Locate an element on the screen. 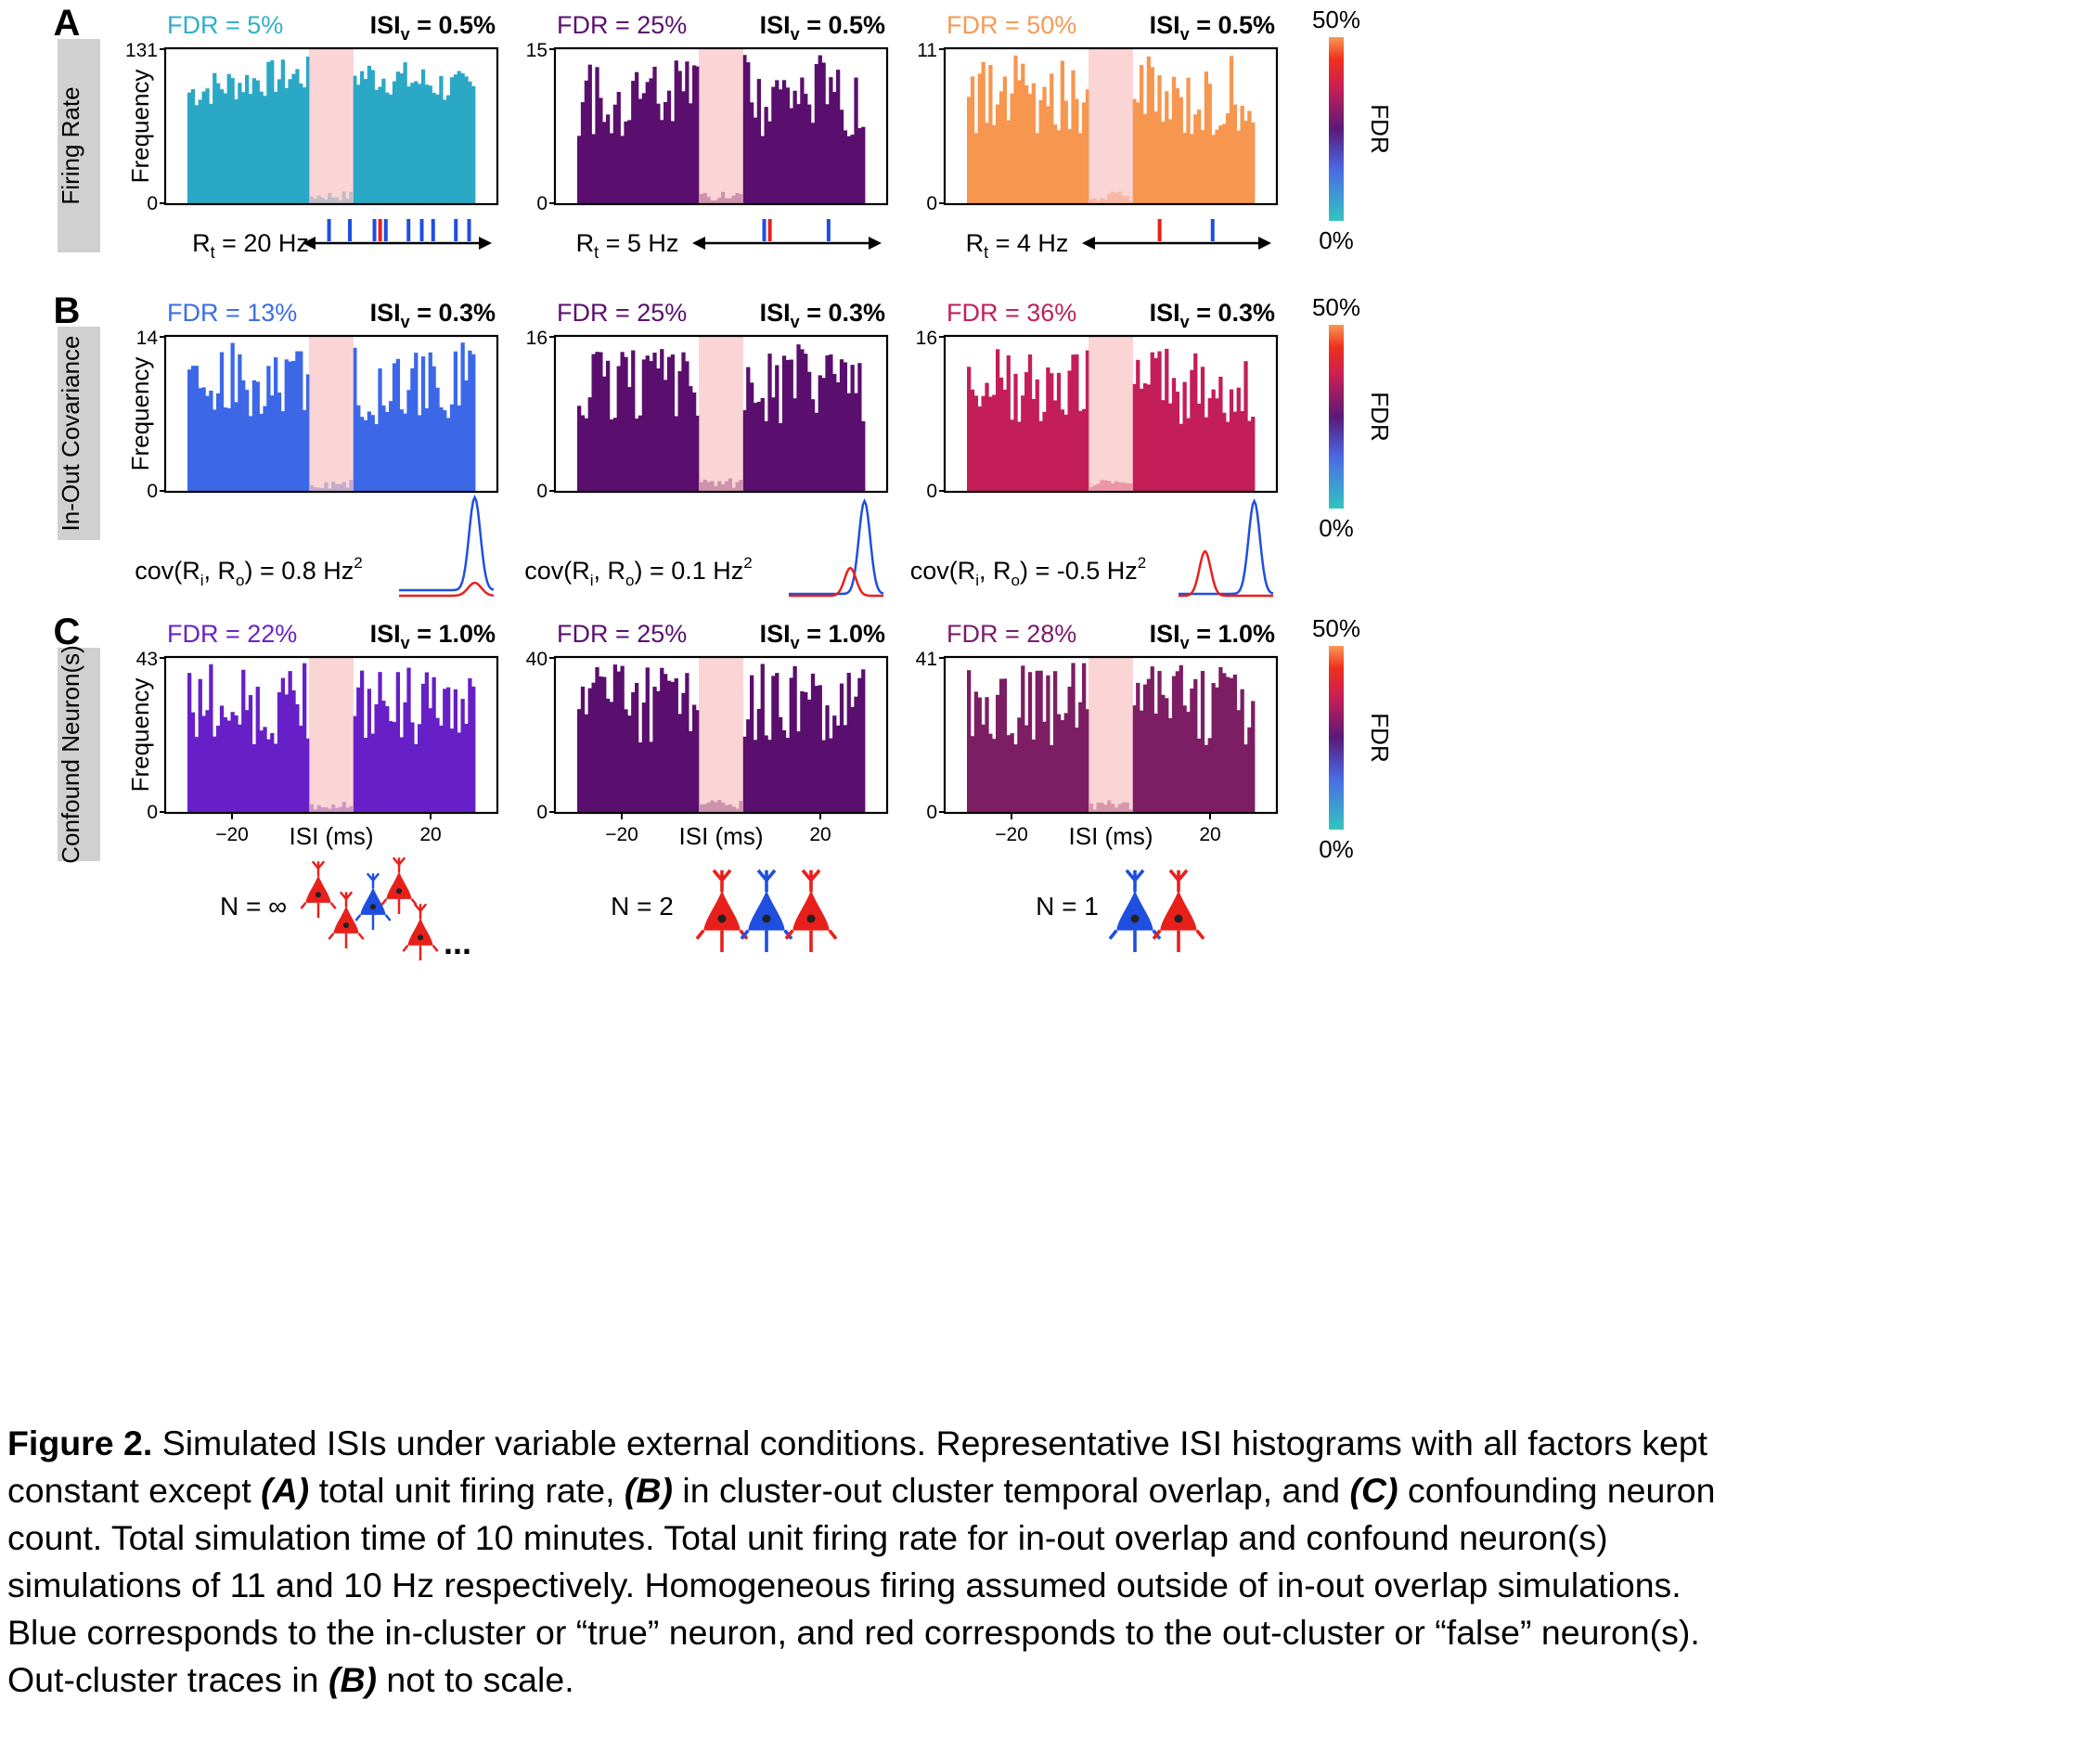 The height and width of the screenshot is (1752, 2100). neuron-soma is located at coordinates (318, 889).